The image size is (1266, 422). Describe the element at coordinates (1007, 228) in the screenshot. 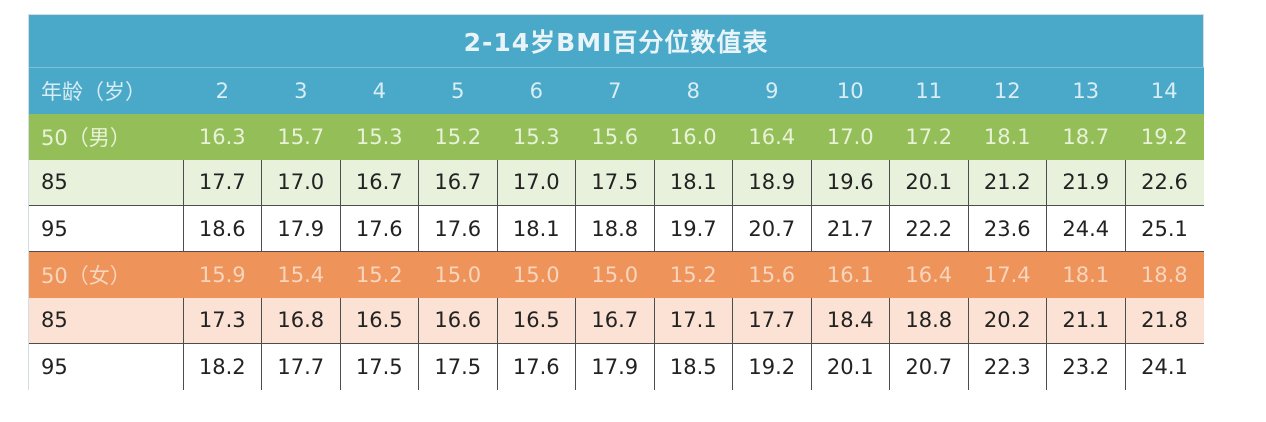

I see `bmi-value-cell: 23.6` at that location.